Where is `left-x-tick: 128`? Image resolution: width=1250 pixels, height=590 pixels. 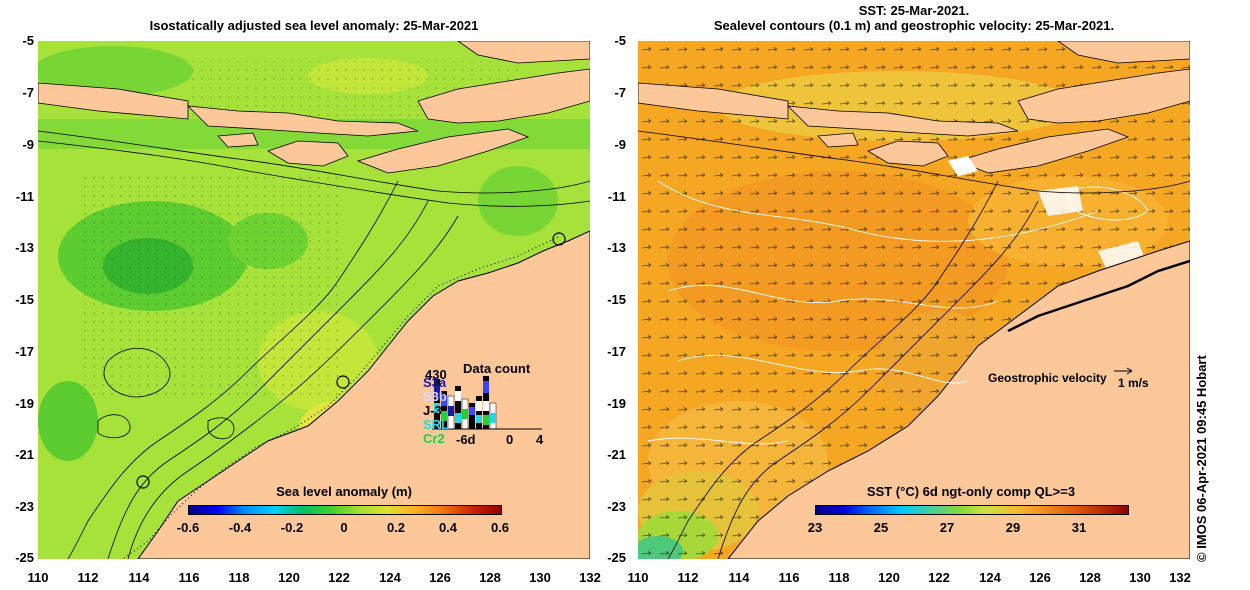 left-x-tick: 128 is located at coordinates (490, 577).